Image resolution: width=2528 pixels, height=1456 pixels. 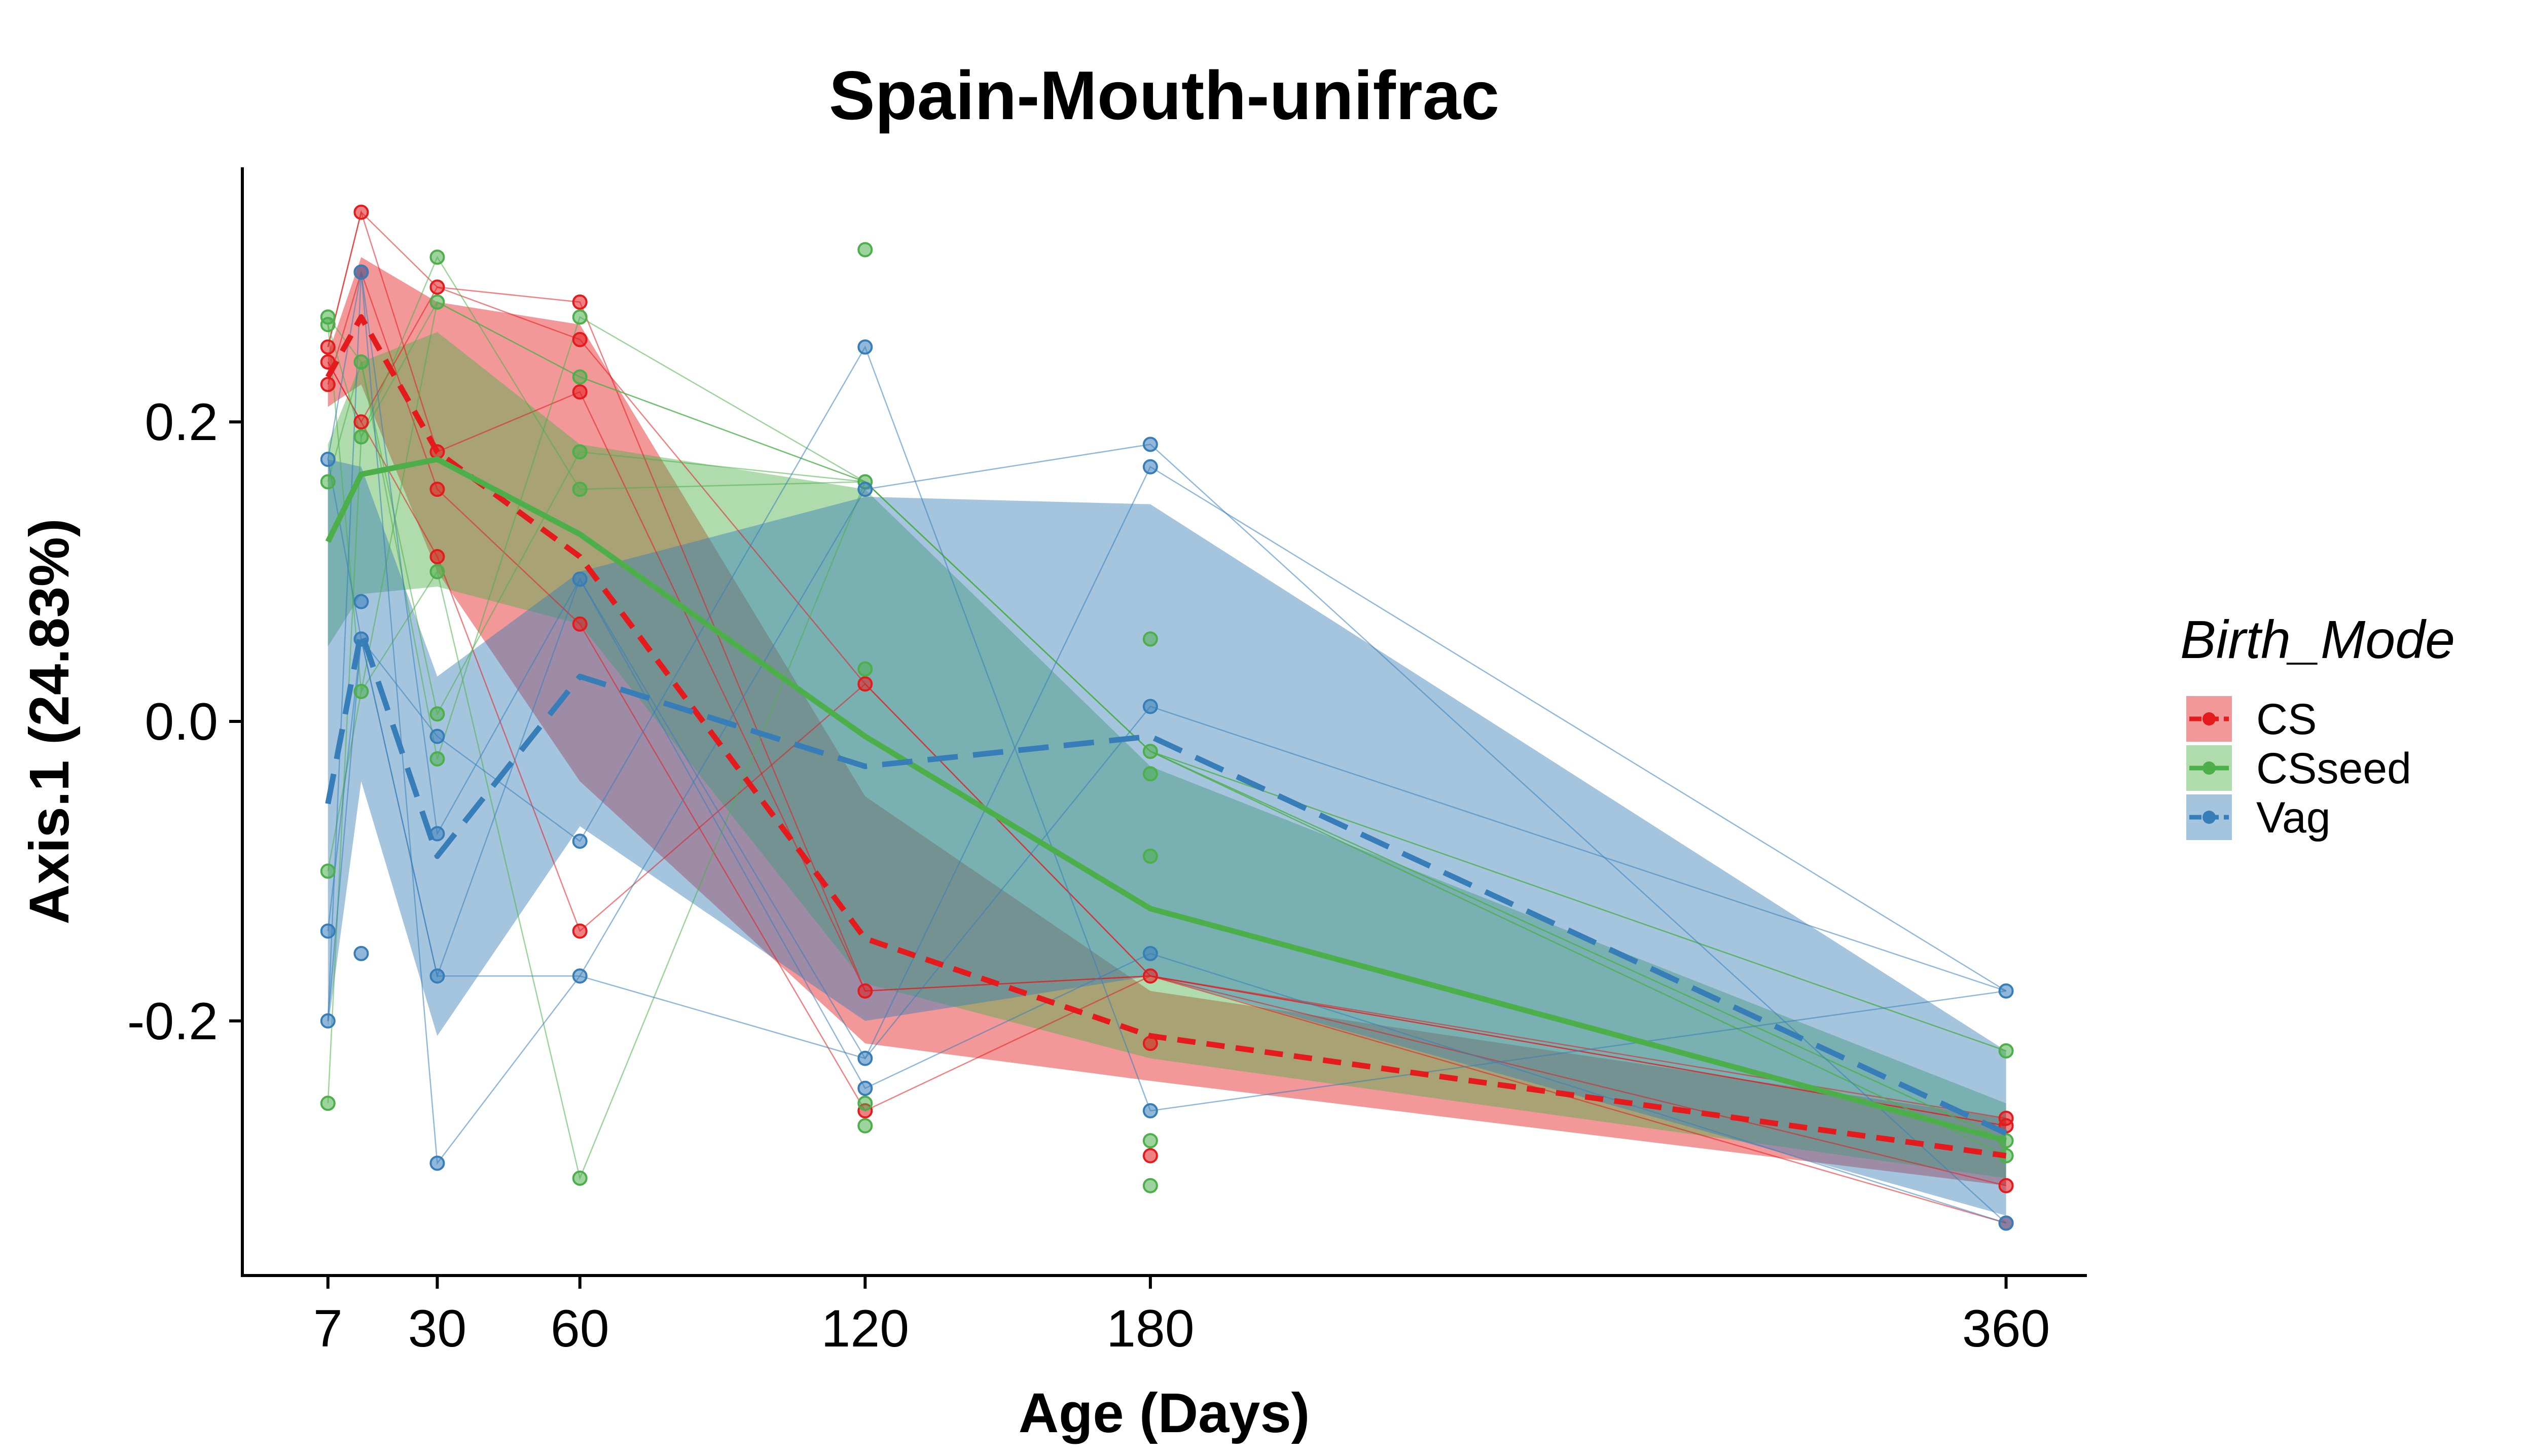 I want to click on legend-dot-cs, so click(x=2209, y=718).